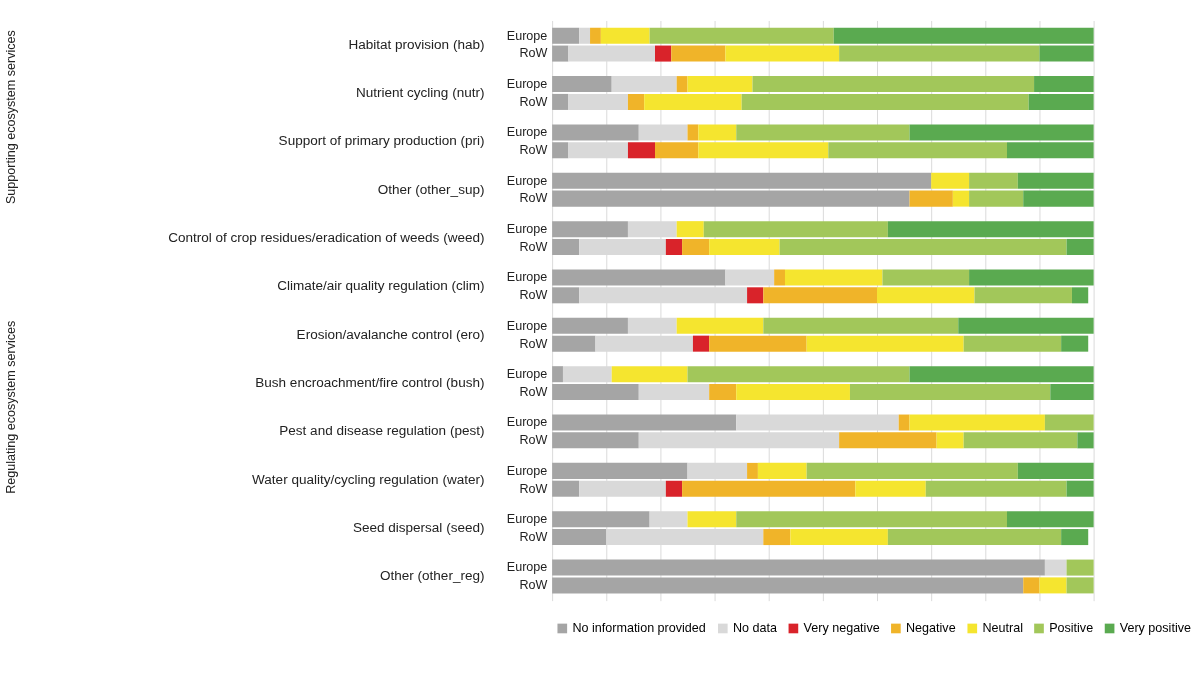 This screenshot has height=690, width=1200. What do you see at coordinates (841, 628) in the screenshot?
I see `legend-label: Very negative` at bounding box center [841, 628].